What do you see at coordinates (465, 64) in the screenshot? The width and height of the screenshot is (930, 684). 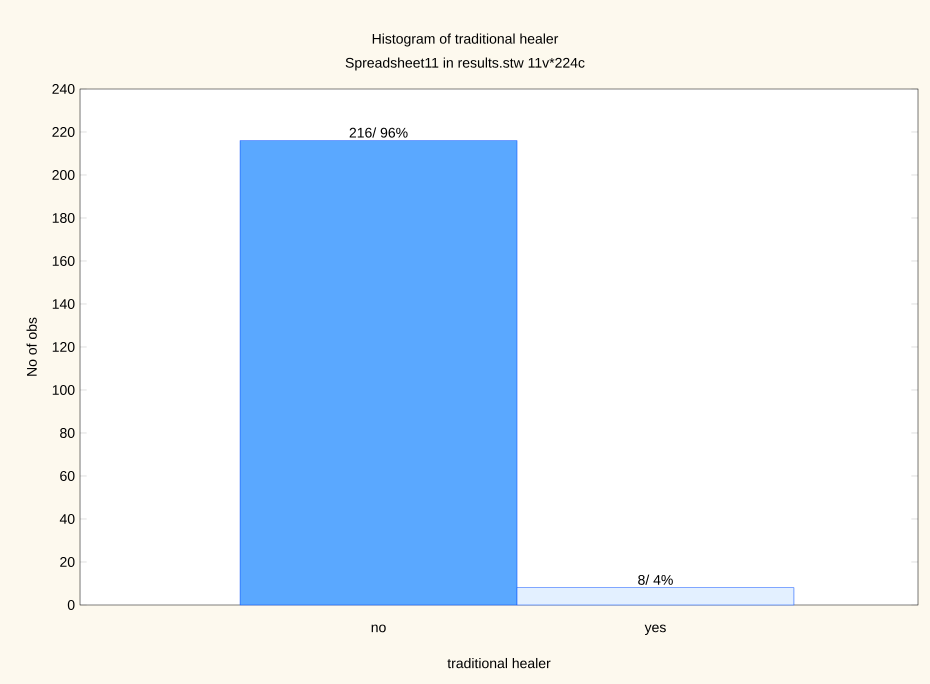 I see `chart-subtitle: Spreadsheet11 in results.stw 11v*224c` at bounding box center [465, 64].